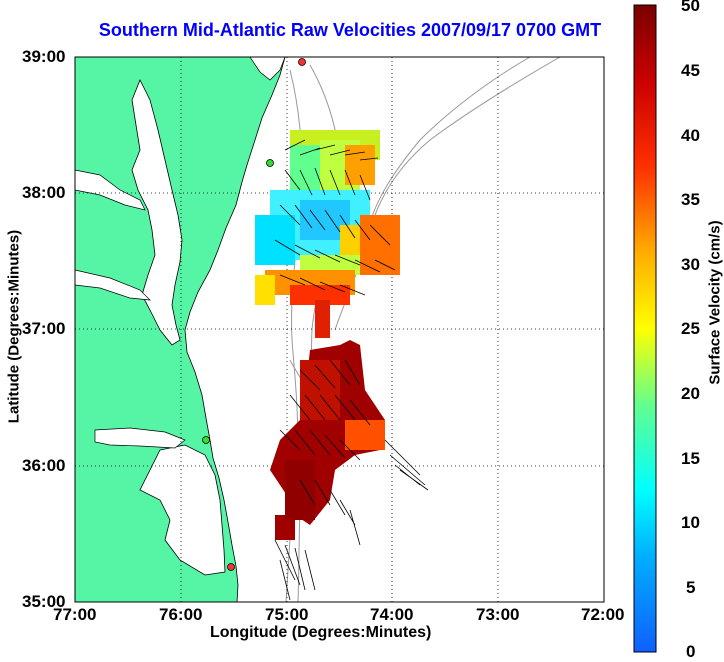 This screenshot has width=724, height=662. I want to click on albemarle-sound, so click(140, 438).